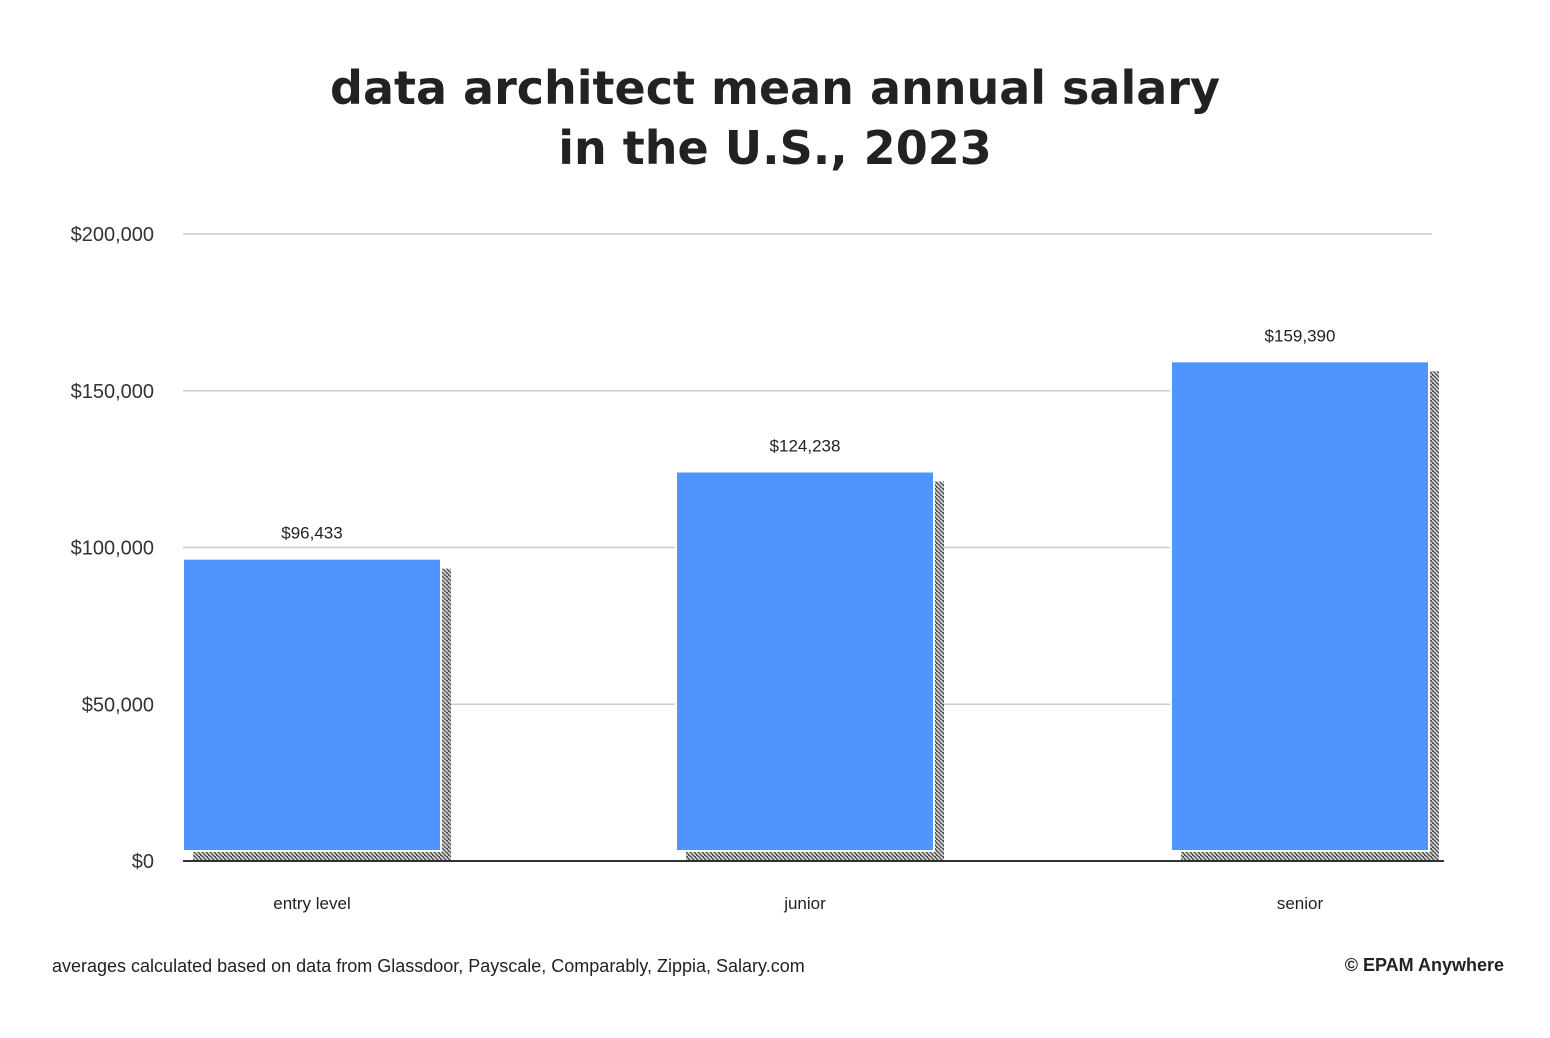  Describe the element at coordinates (775, 88) in the screenshot. I see `chart-title-line-1: data architect mean annual salary` at that location.